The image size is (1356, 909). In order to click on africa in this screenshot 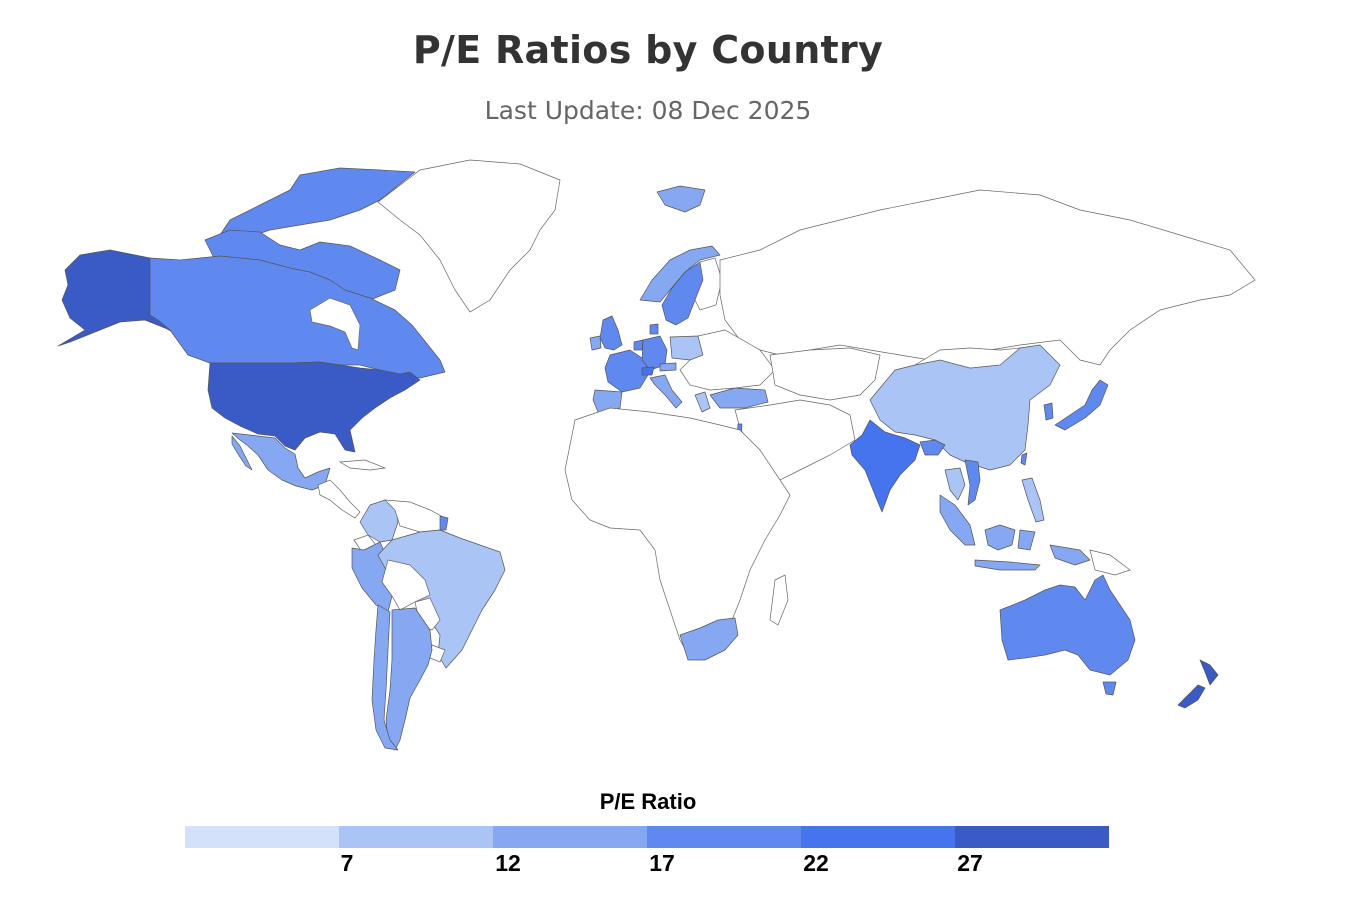, I will do `click(677, 533)`.